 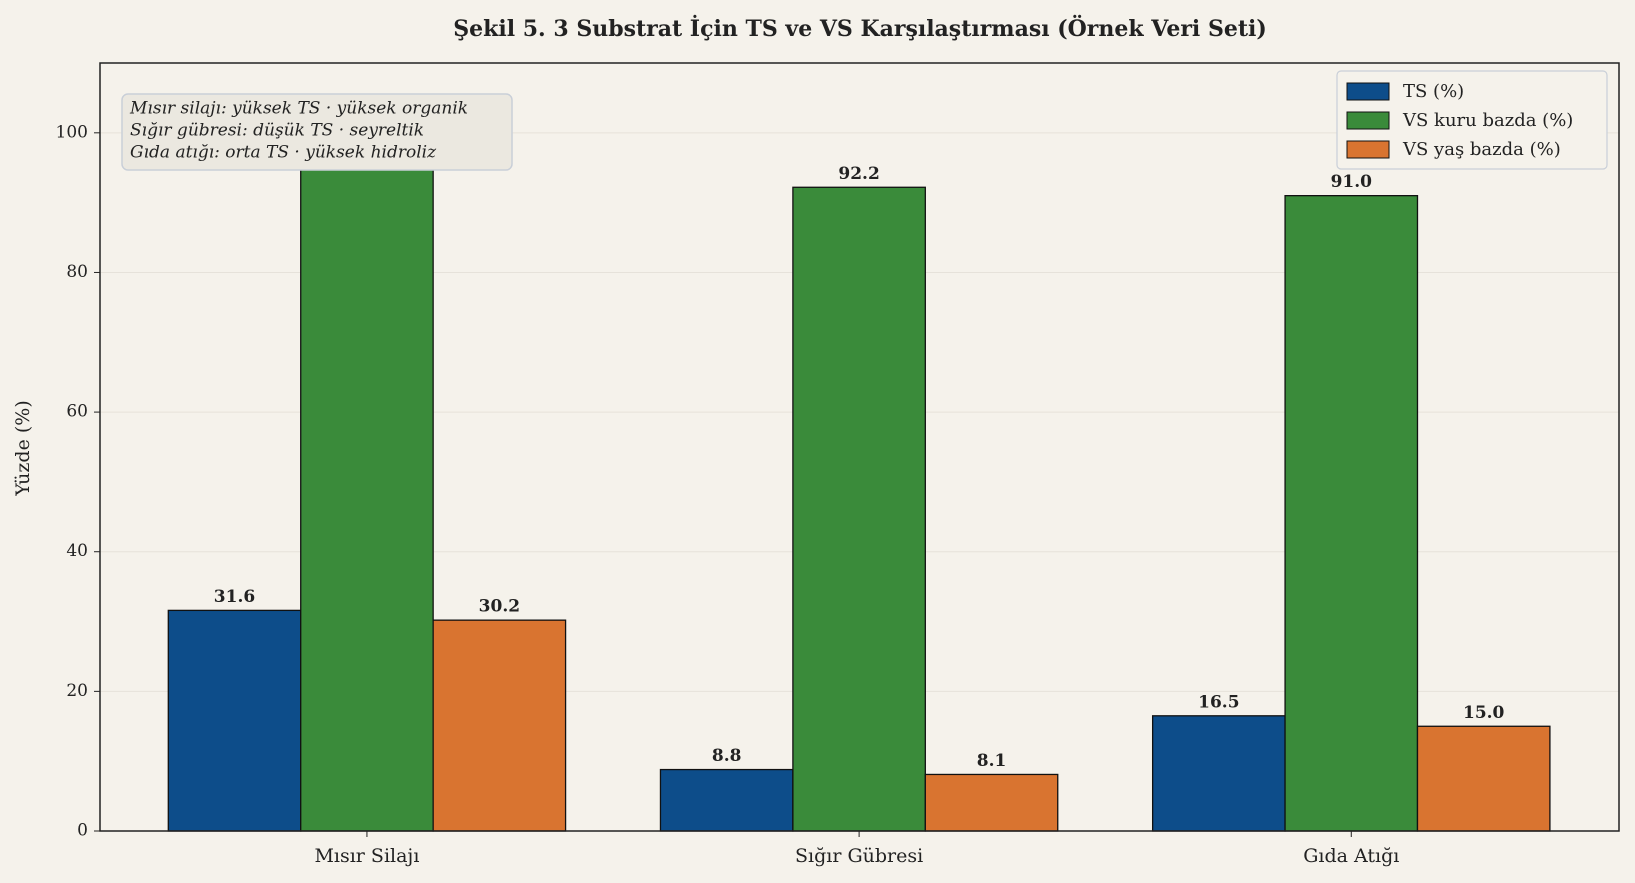 What do you see at coordinates (298, 109) in the screenshot?
I see `annotation-text: Mısır silajı: yüksek TS · yüksek organik` at bounding box center [298, 109].